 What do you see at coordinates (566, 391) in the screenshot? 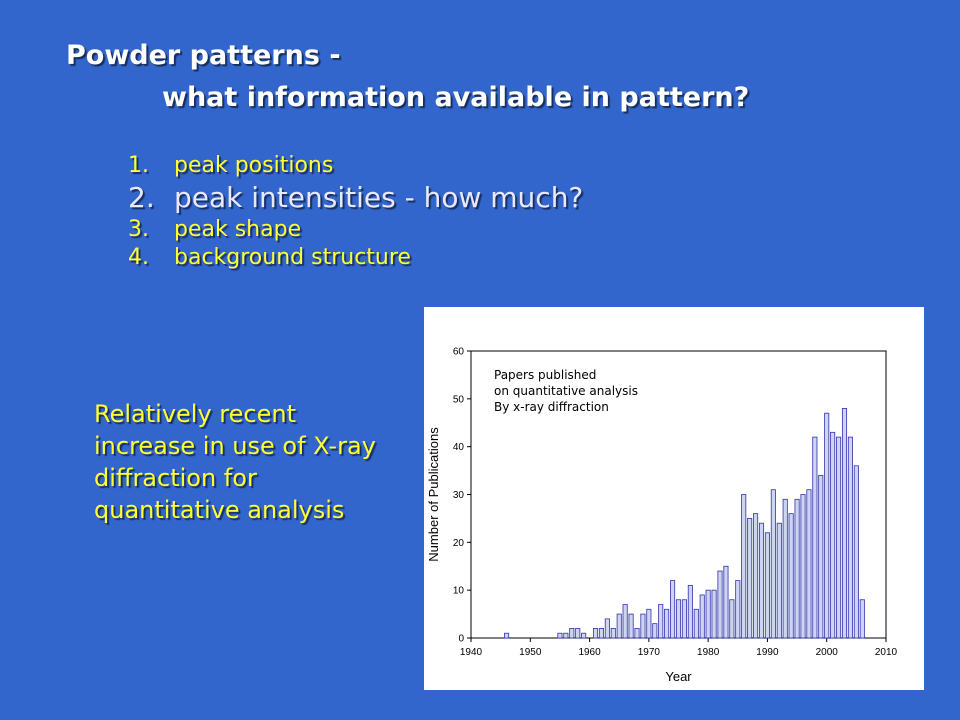
I see `chart-annotation-line: on quantitative analysis` at bounding box center [566, 391].